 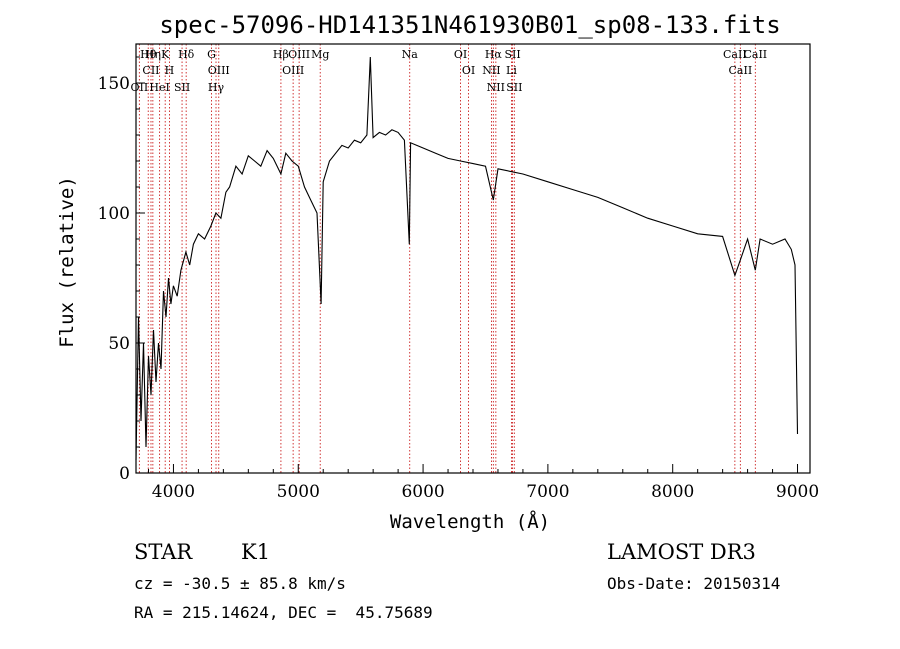 What do you see at coordinates (114, 84) in the screenshot?
I see `y-tick-label: 150` at bounding box center [114, 84].